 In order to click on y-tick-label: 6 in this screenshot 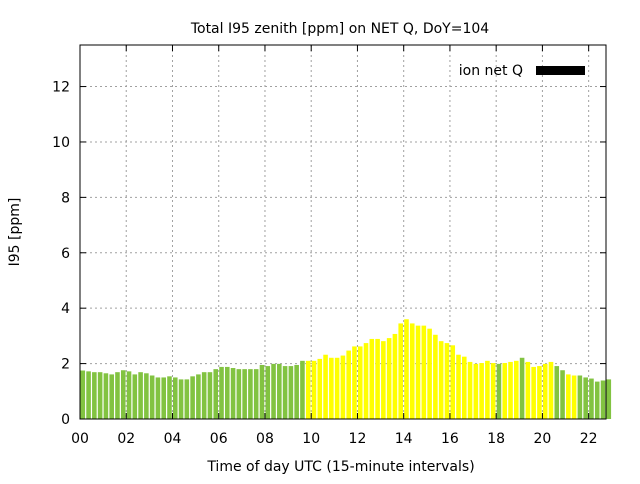, I will do `click(65, 254)`.